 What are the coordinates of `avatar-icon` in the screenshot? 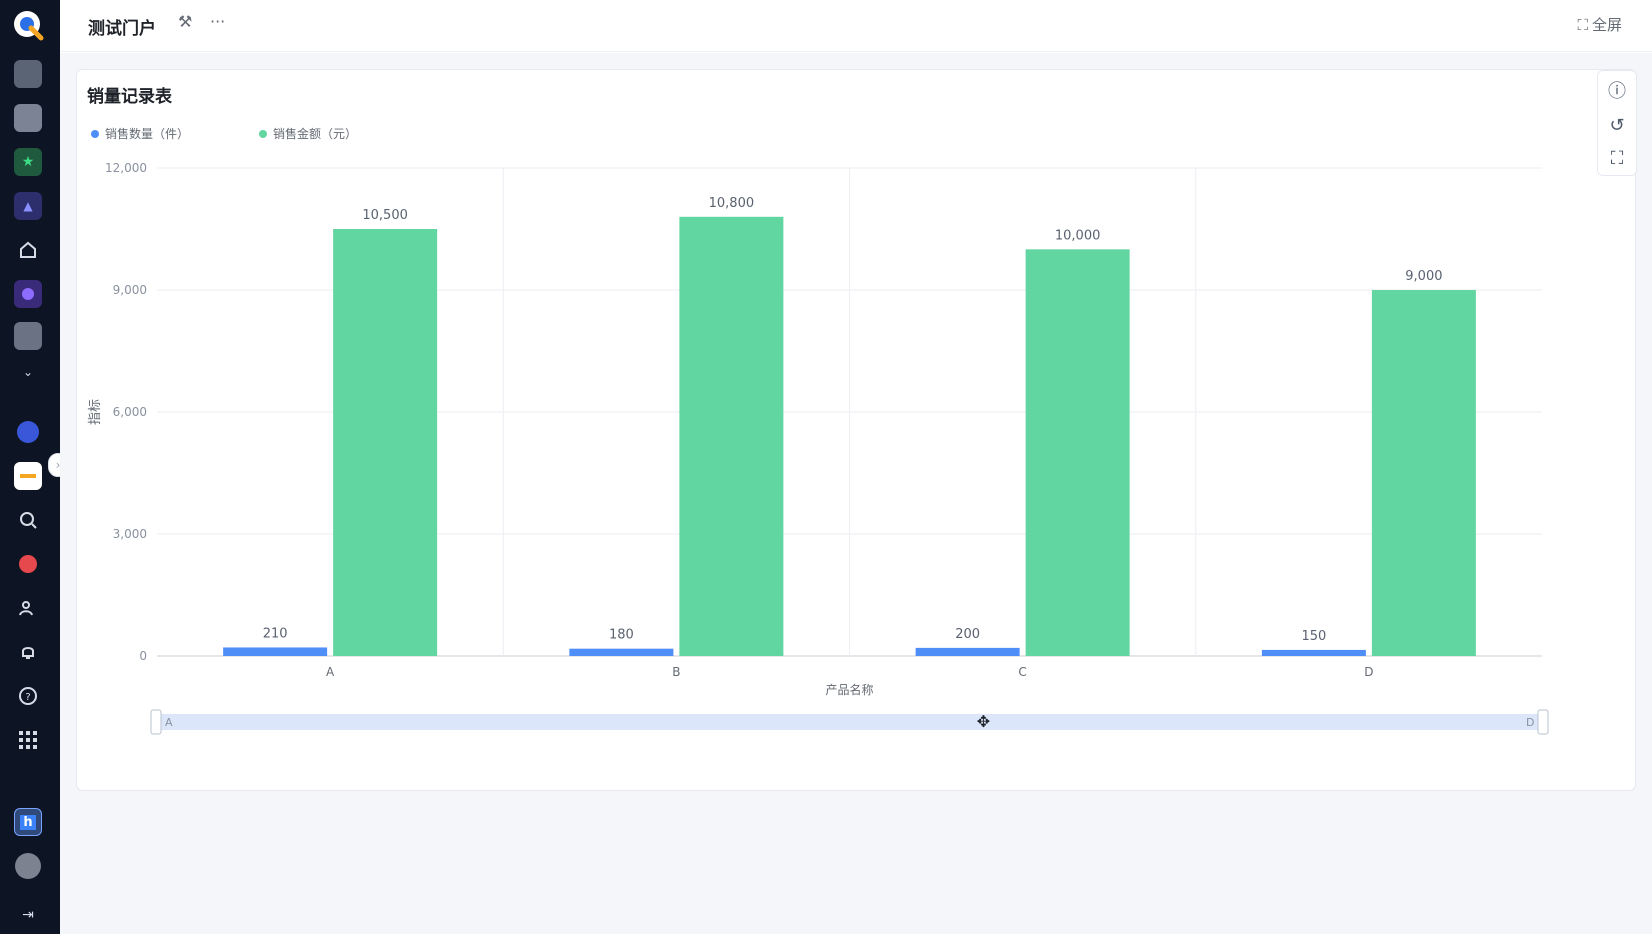 It's located at (28, 866).